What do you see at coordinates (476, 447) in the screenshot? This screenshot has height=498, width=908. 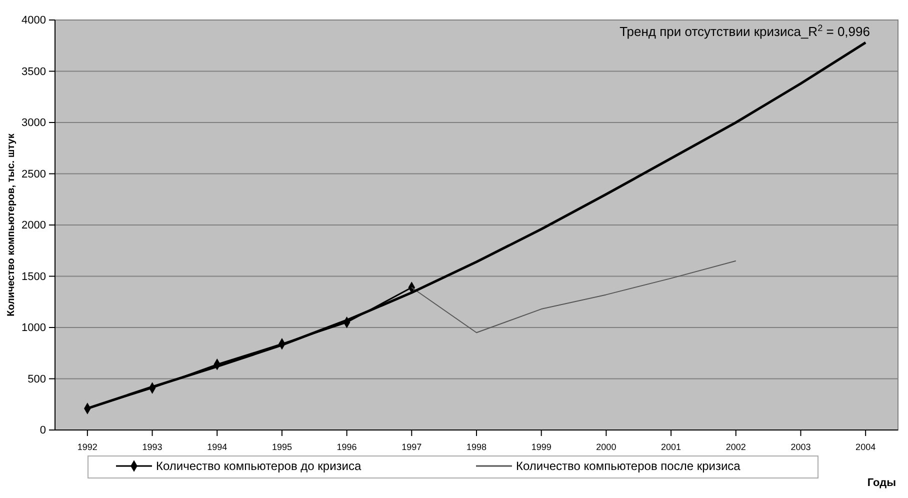 I see `x-tick-label: 1998` at bounding box center [476, 447].